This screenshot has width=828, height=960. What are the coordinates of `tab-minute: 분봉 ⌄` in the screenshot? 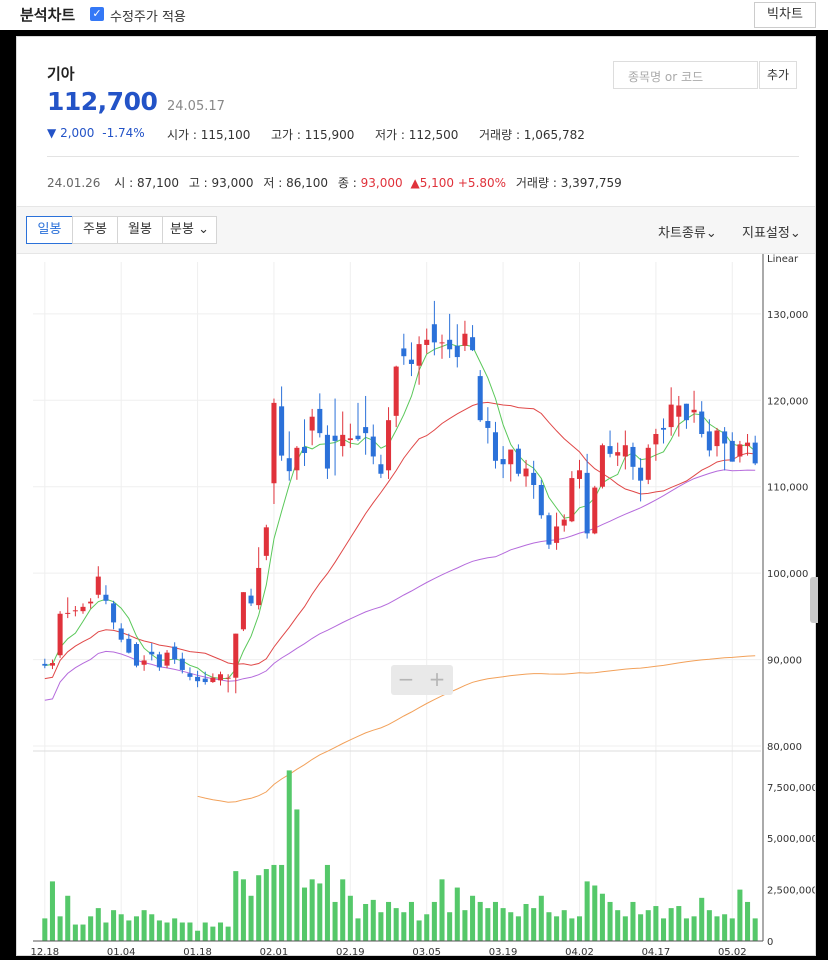 It's located at (189, 230).